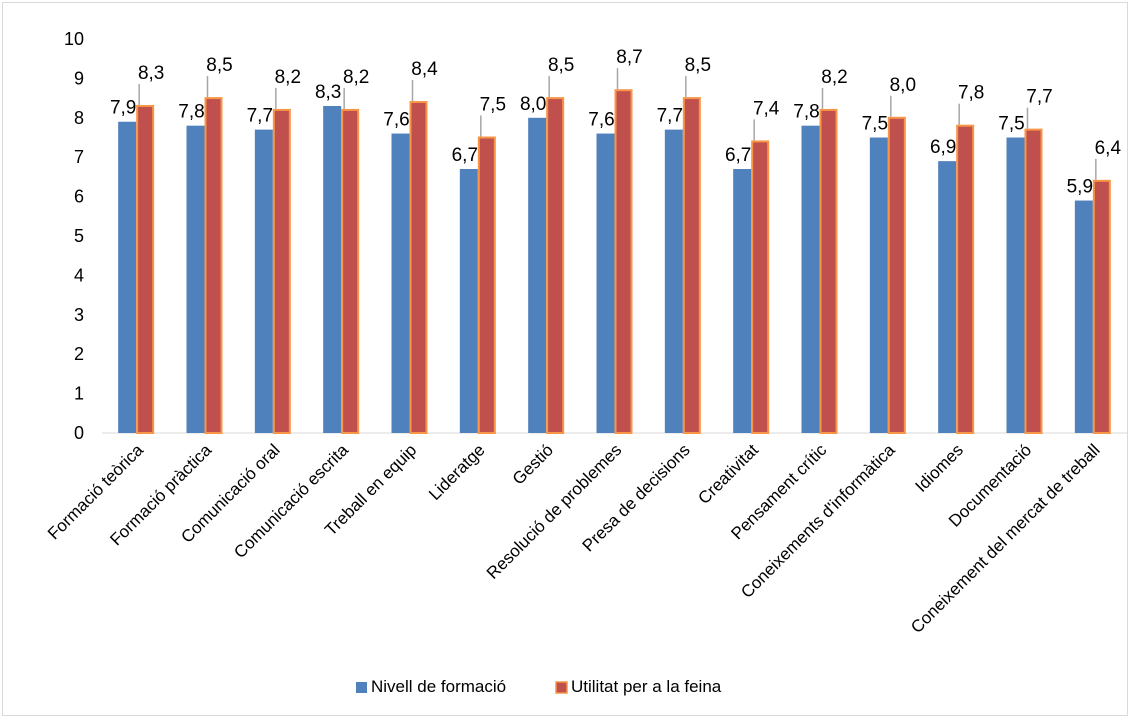 The image size is (1132, 720). Describe the element at coordinates (328, 92) in the screenshot. I see `data-label-nivell: 8,3` at that location.